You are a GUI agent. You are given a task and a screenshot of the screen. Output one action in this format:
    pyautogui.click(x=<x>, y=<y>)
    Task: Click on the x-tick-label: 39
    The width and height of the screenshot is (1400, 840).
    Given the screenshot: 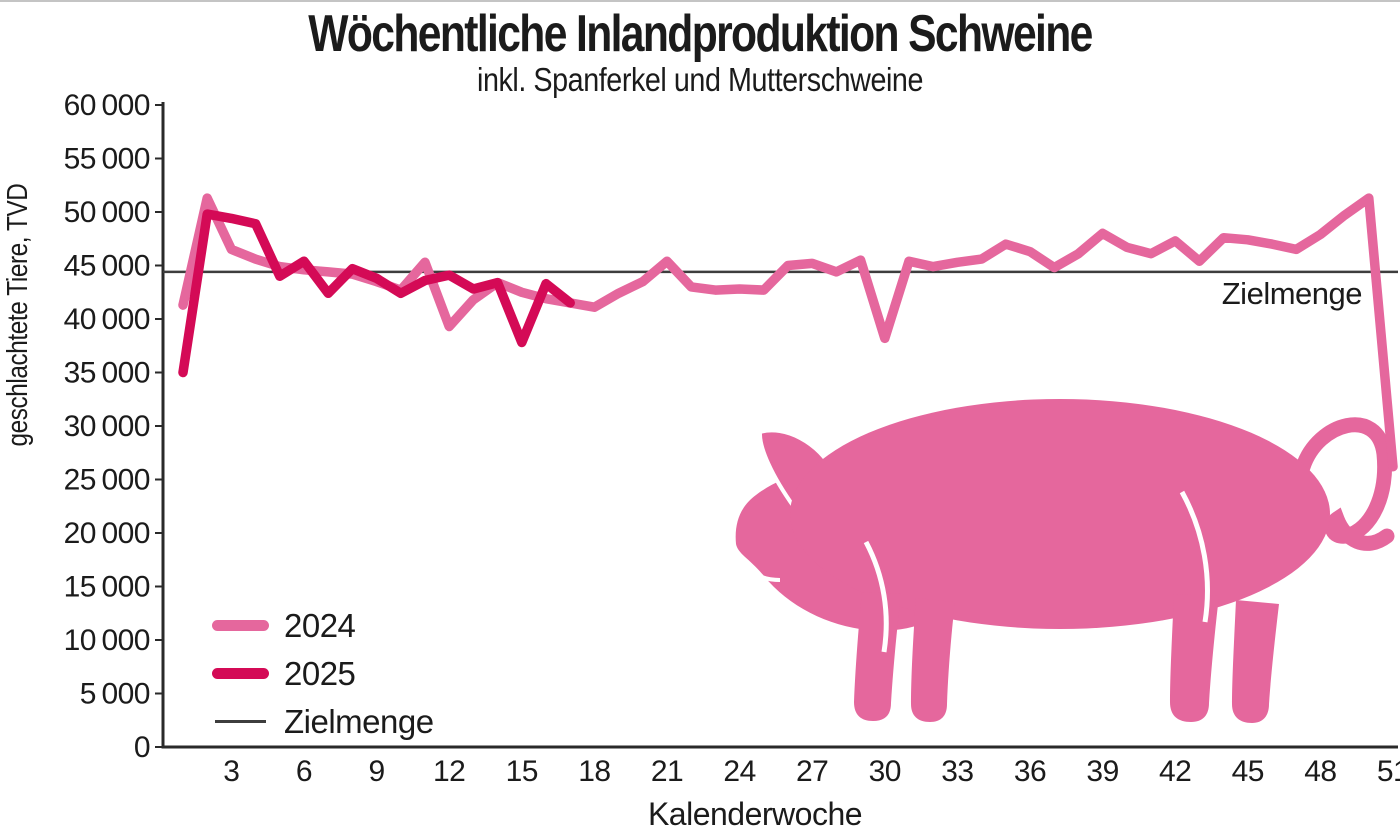 What is the action you would take?
    pyautogui.click(x=1102, y=771)
    